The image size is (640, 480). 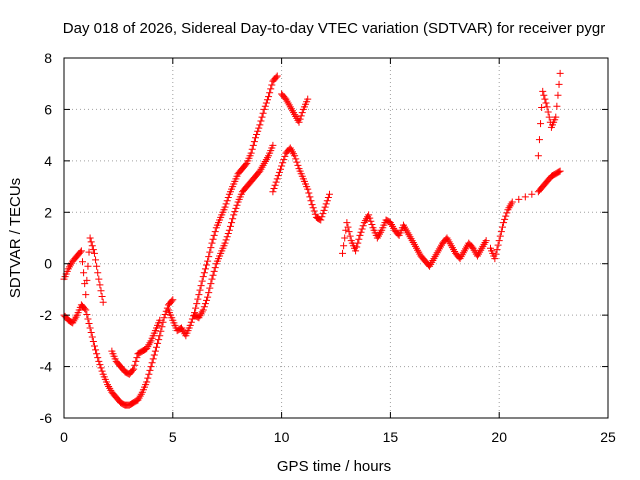 What do you see at coordinates (334, 466) in the screenshot?
I see `x-axis-title: GPS time / hours` at bounding box center [334, 466].